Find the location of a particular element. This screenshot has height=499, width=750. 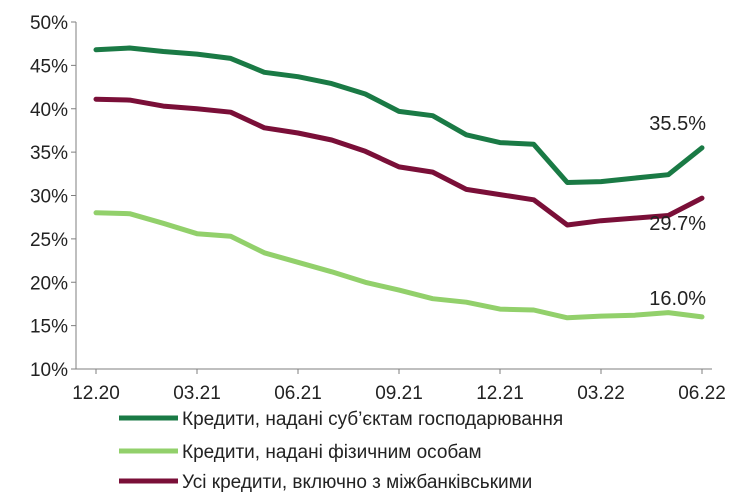

legend-label-2: Кредити, надані фізичним особам is located at coordinates (332, 452).